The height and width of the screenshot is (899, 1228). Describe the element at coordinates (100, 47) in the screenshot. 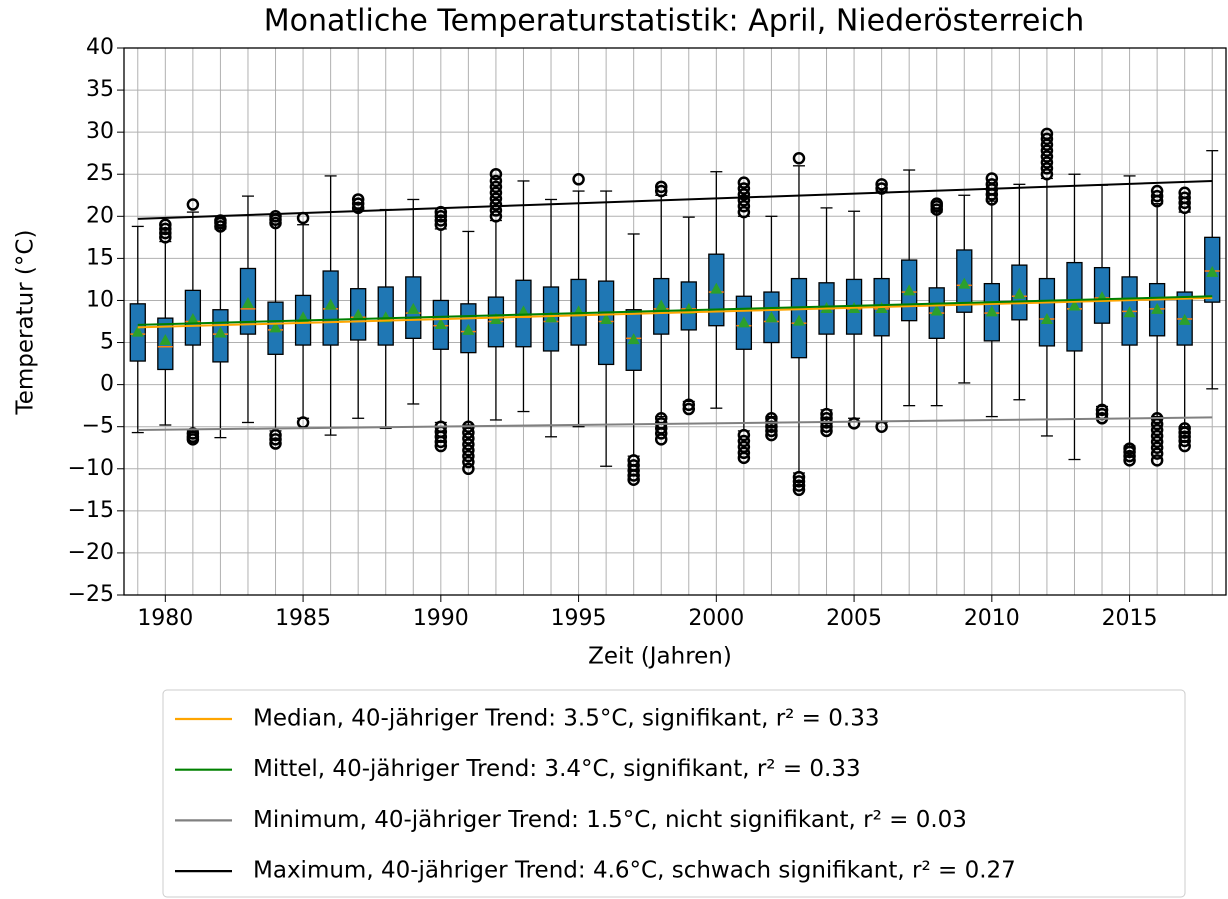

I see `y-tick-label: 40` at that location.